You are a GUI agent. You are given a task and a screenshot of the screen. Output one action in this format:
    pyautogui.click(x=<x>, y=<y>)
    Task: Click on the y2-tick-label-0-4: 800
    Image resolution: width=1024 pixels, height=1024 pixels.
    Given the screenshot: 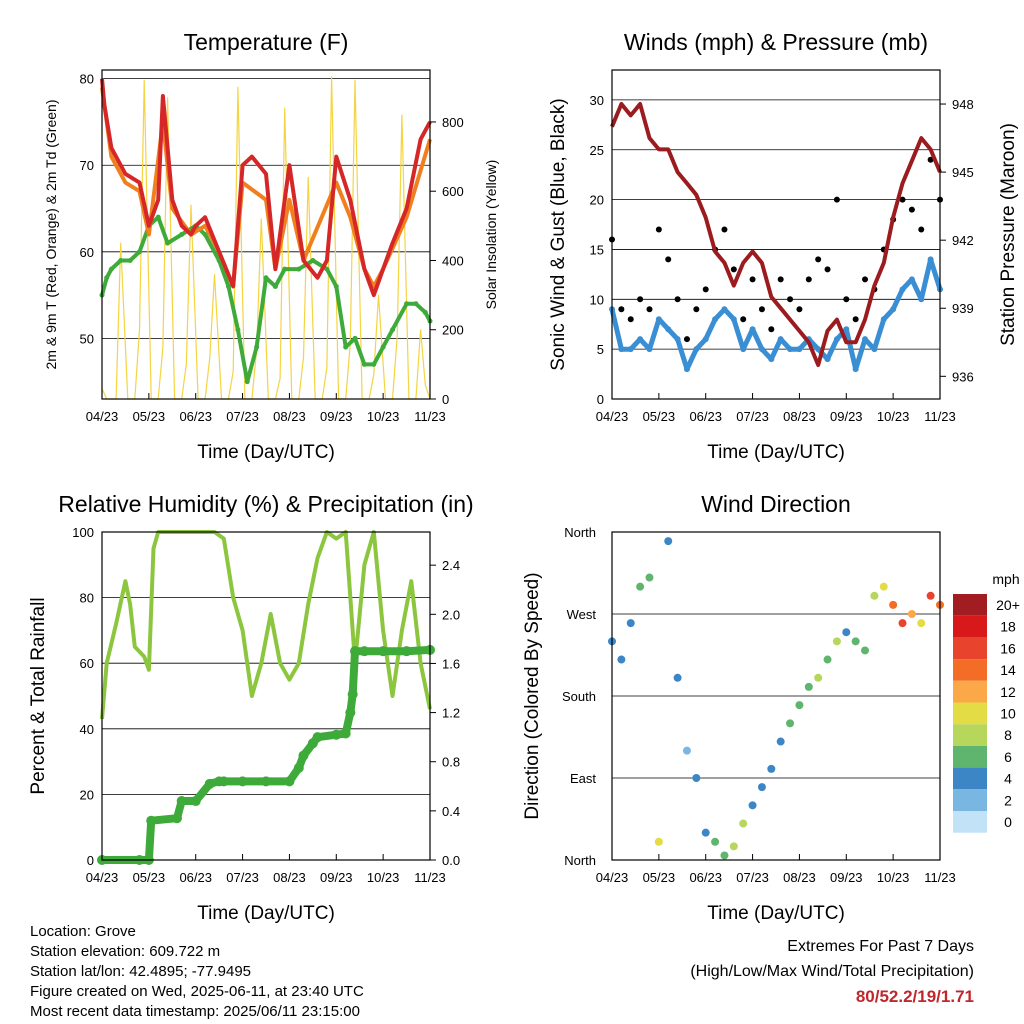 What is the action you would take?
    pyautogui.click(x=453, y=122)
    